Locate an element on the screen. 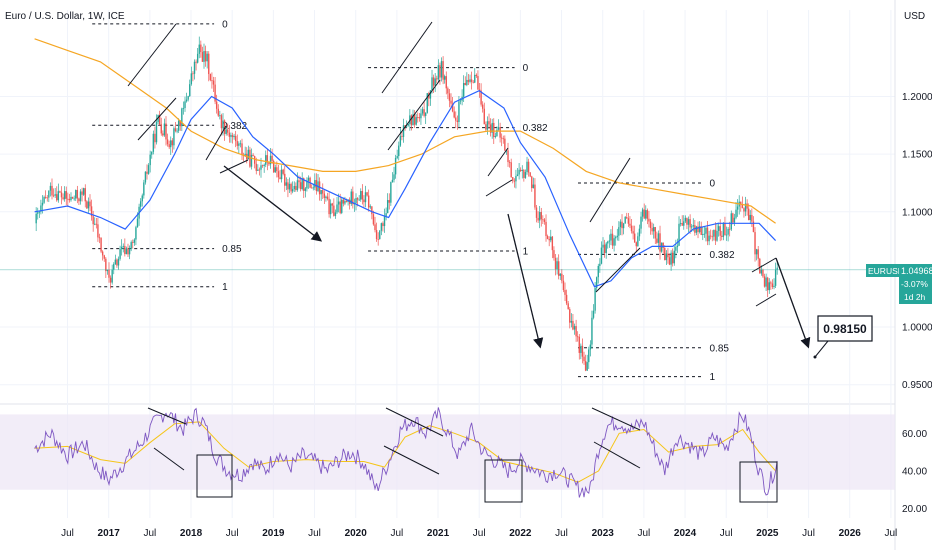 The width and height of the screenshot is (932, 550). rsi-signal-line is located at coordinates (405, 452).